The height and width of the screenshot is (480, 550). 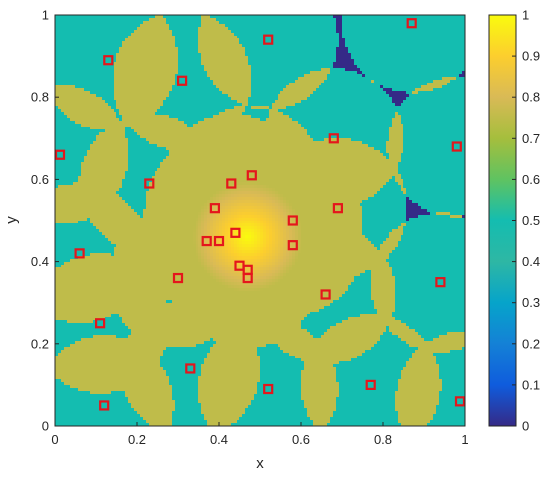 I want to click on y-tick-label: 0.4, so click(x=40, y=261).